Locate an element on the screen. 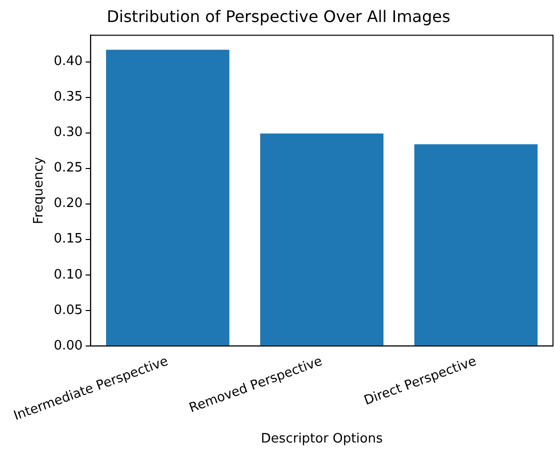  y-tick-label: 0.00 is located at coordinates (68, 346).